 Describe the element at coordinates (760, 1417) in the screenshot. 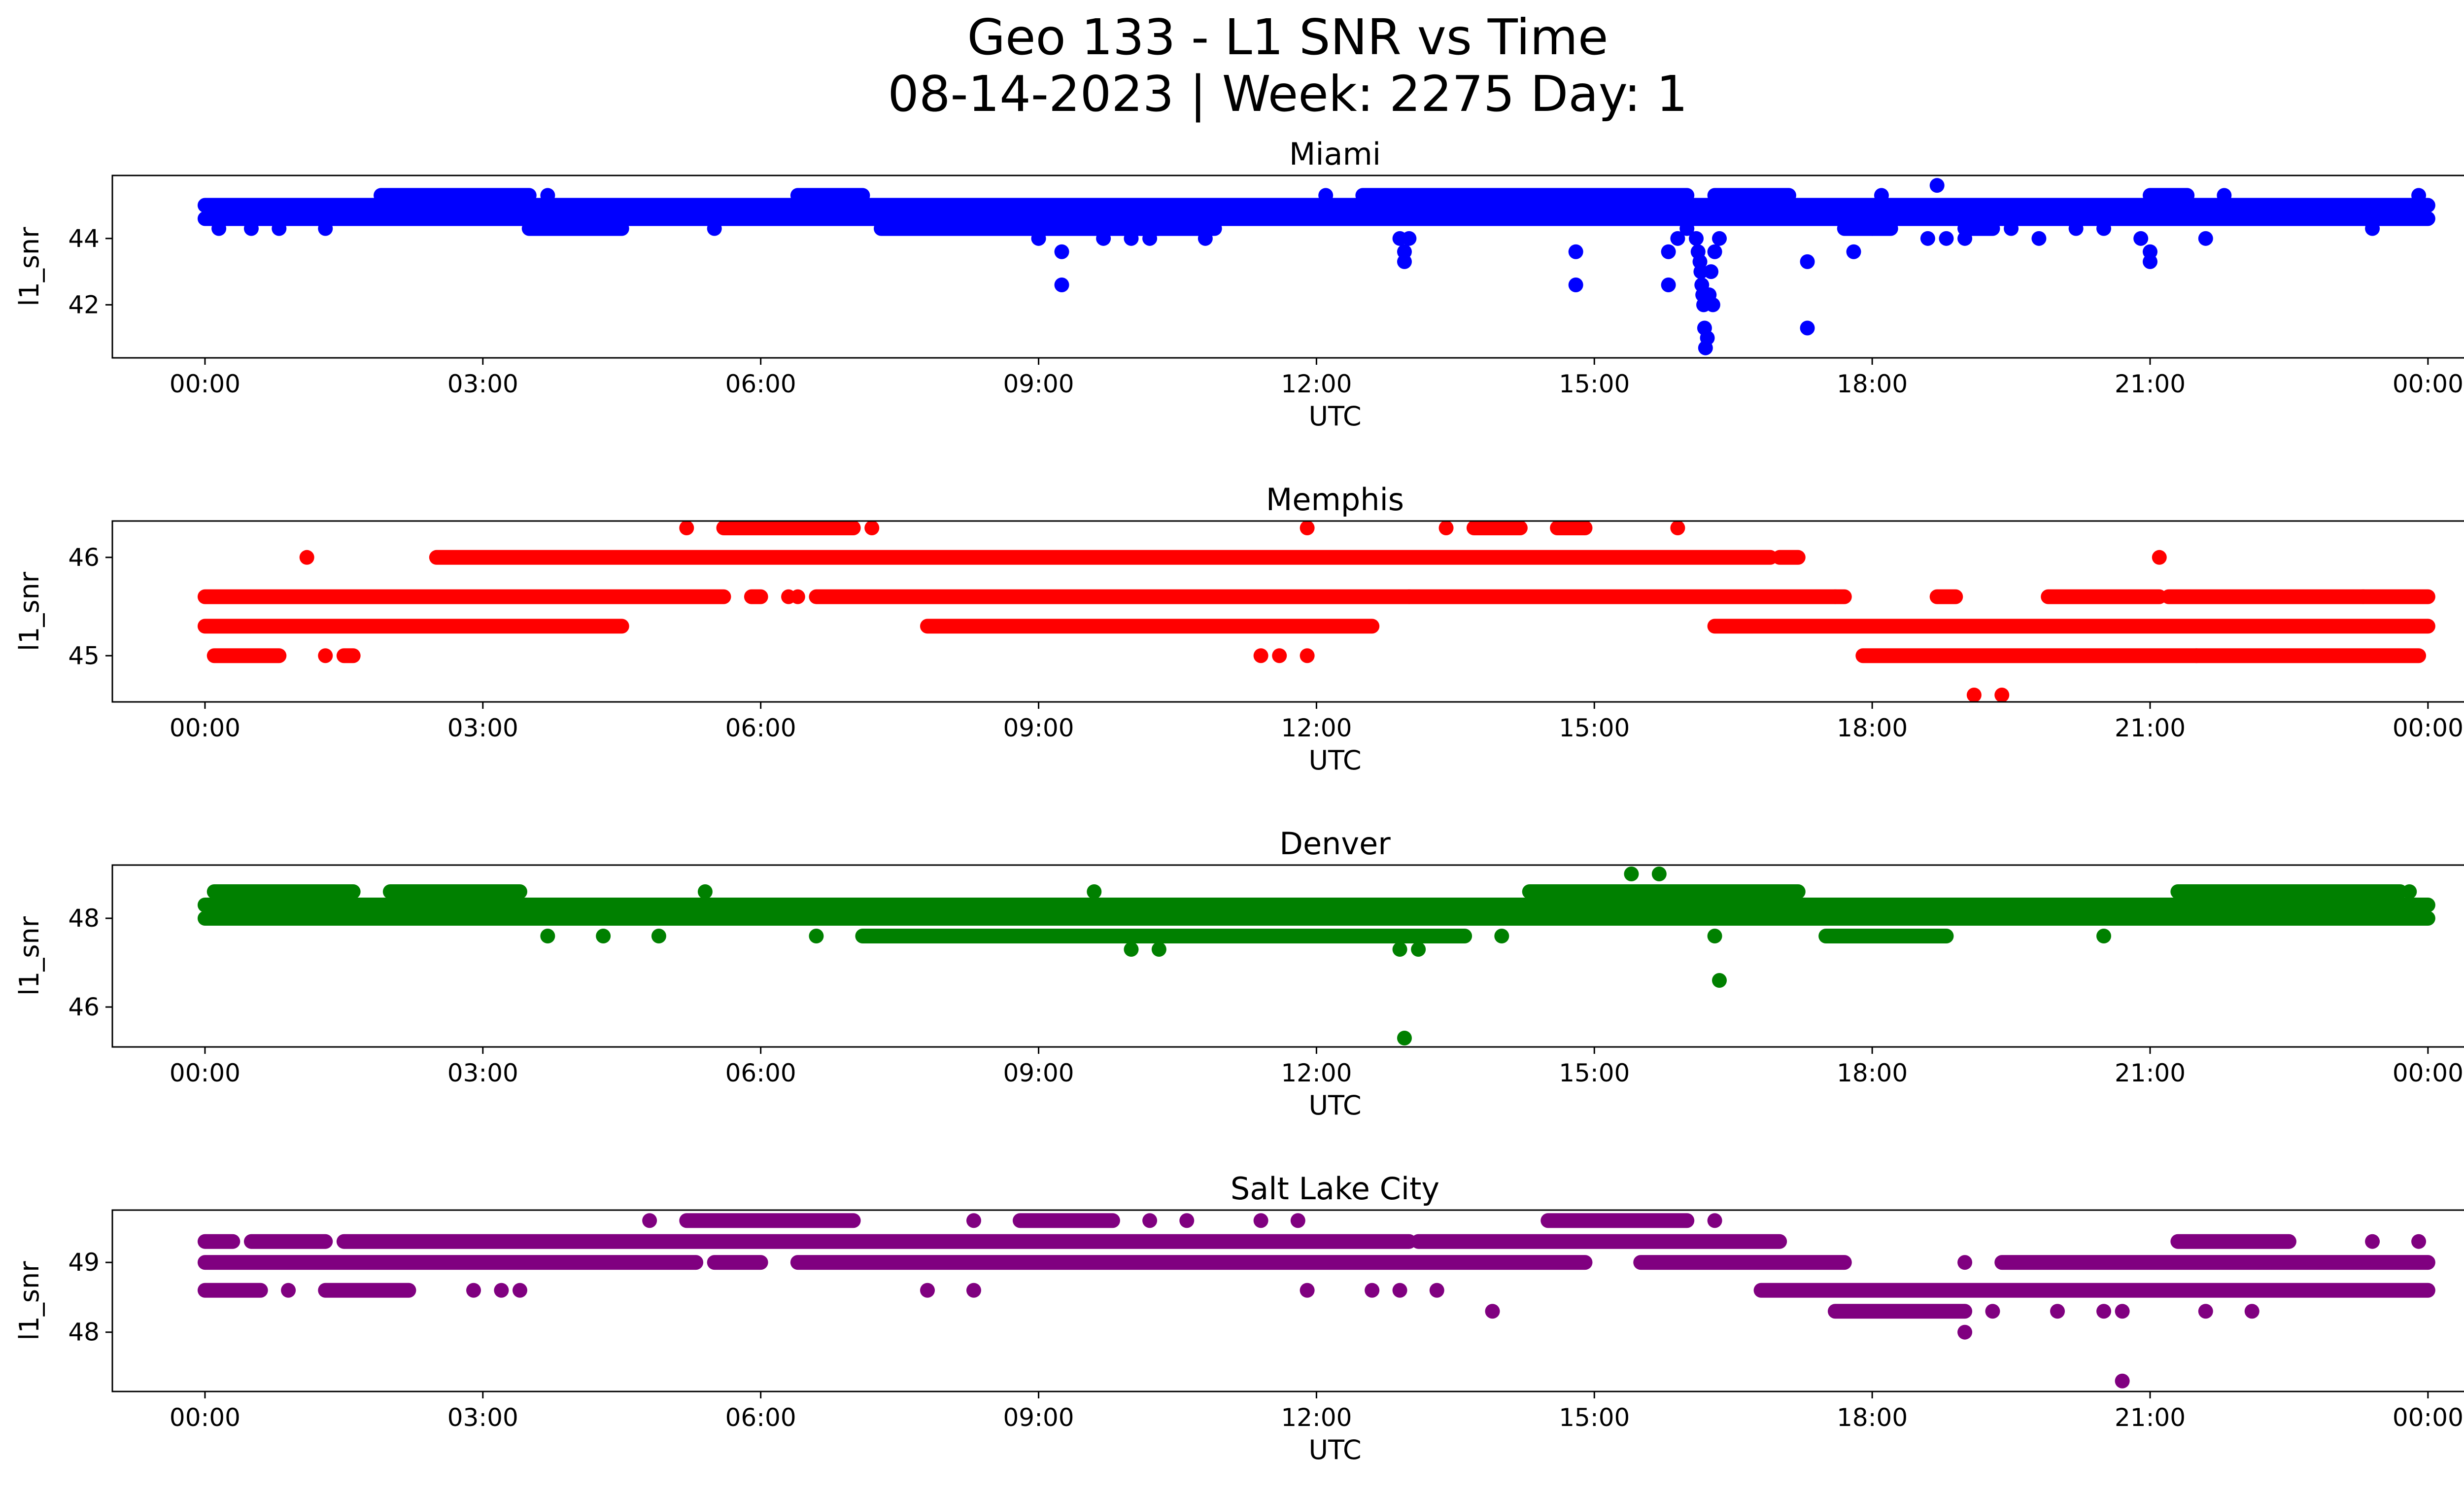

I see `x-tick-label: 06:00` at that location.